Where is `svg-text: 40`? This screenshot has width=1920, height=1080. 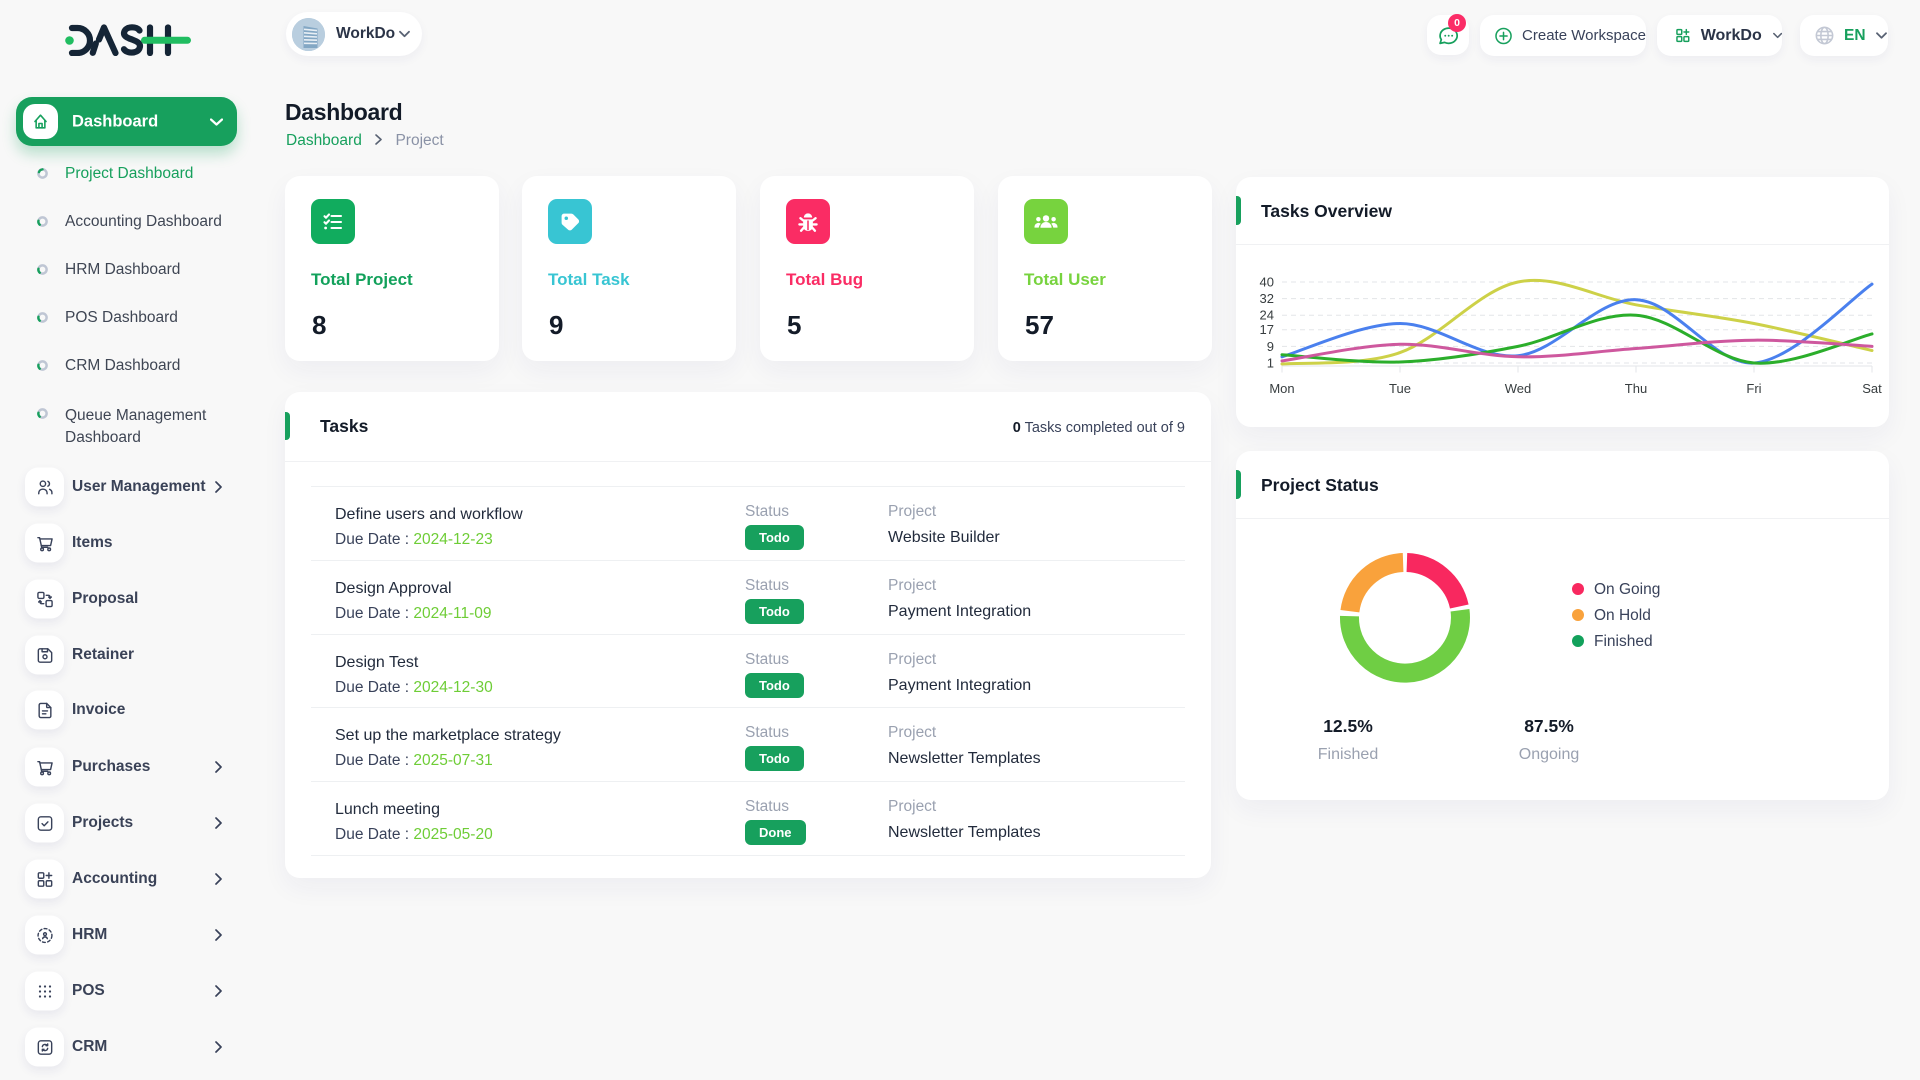 svg-text: 40 is located at coordinates (1267, 282).